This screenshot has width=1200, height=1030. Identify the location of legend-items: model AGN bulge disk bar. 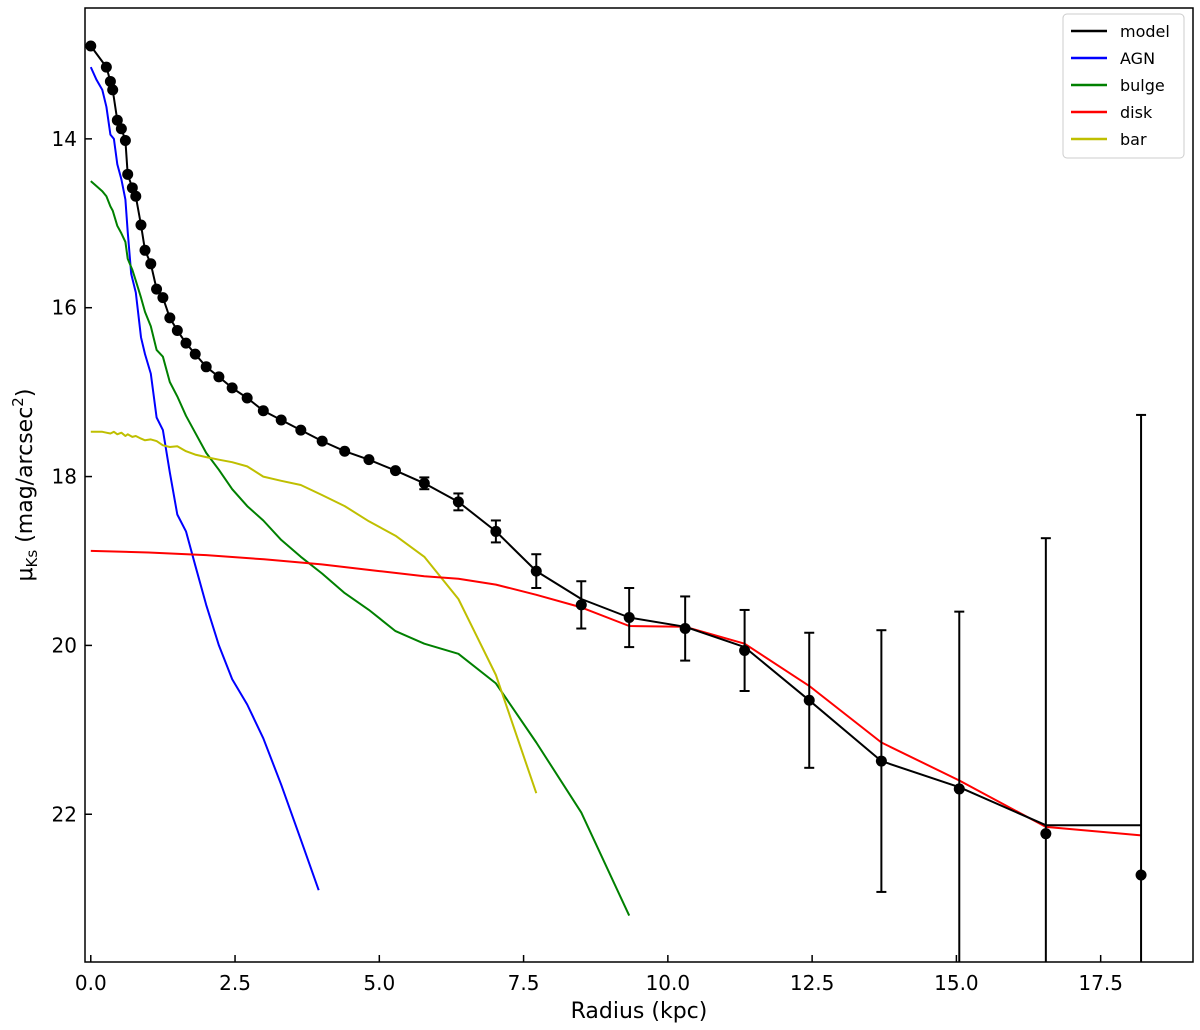
(1120, 85).